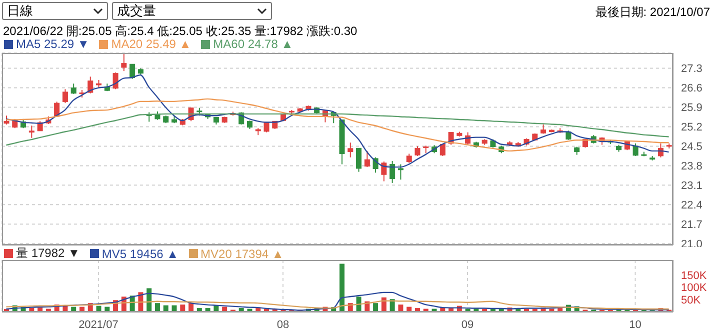  I want to click on legend-label: 量 17982 ▼, so click(47, 253).